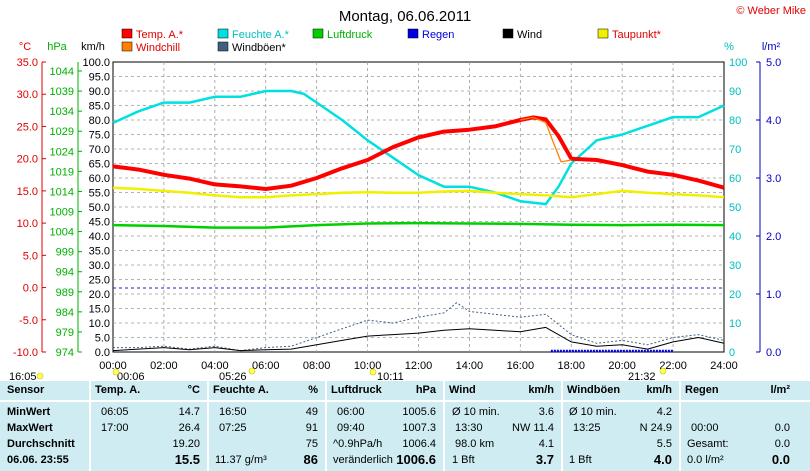  I want to click on pressure-axis-unit: hPa, so click(57, 47).